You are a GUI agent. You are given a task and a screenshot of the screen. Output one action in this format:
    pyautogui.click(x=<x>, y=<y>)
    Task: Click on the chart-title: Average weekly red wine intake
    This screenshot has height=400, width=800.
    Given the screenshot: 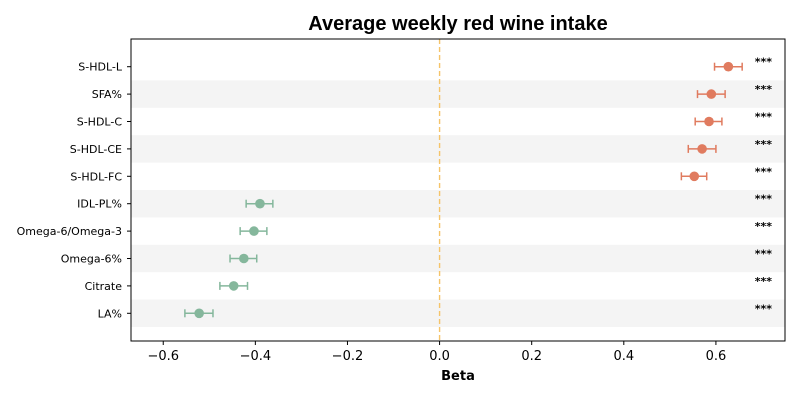 What is the action you would take?
    pyautogui.click(x=457, y=24)
    